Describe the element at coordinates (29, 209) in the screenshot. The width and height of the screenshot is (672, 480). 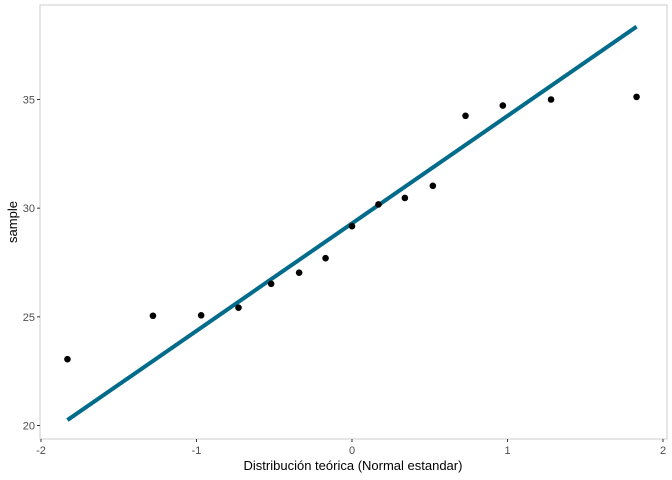
I see `y-tick-label: 30` at that location.